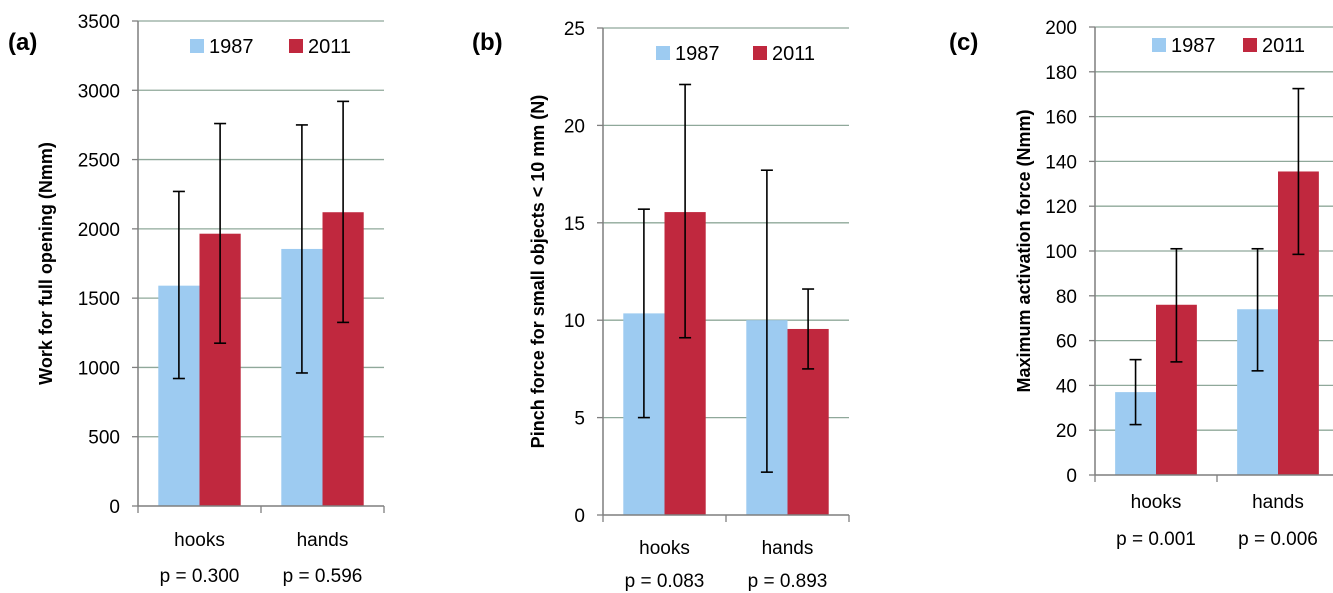  I want to click on p-value-label: p = 0.893, so click(788, 581).